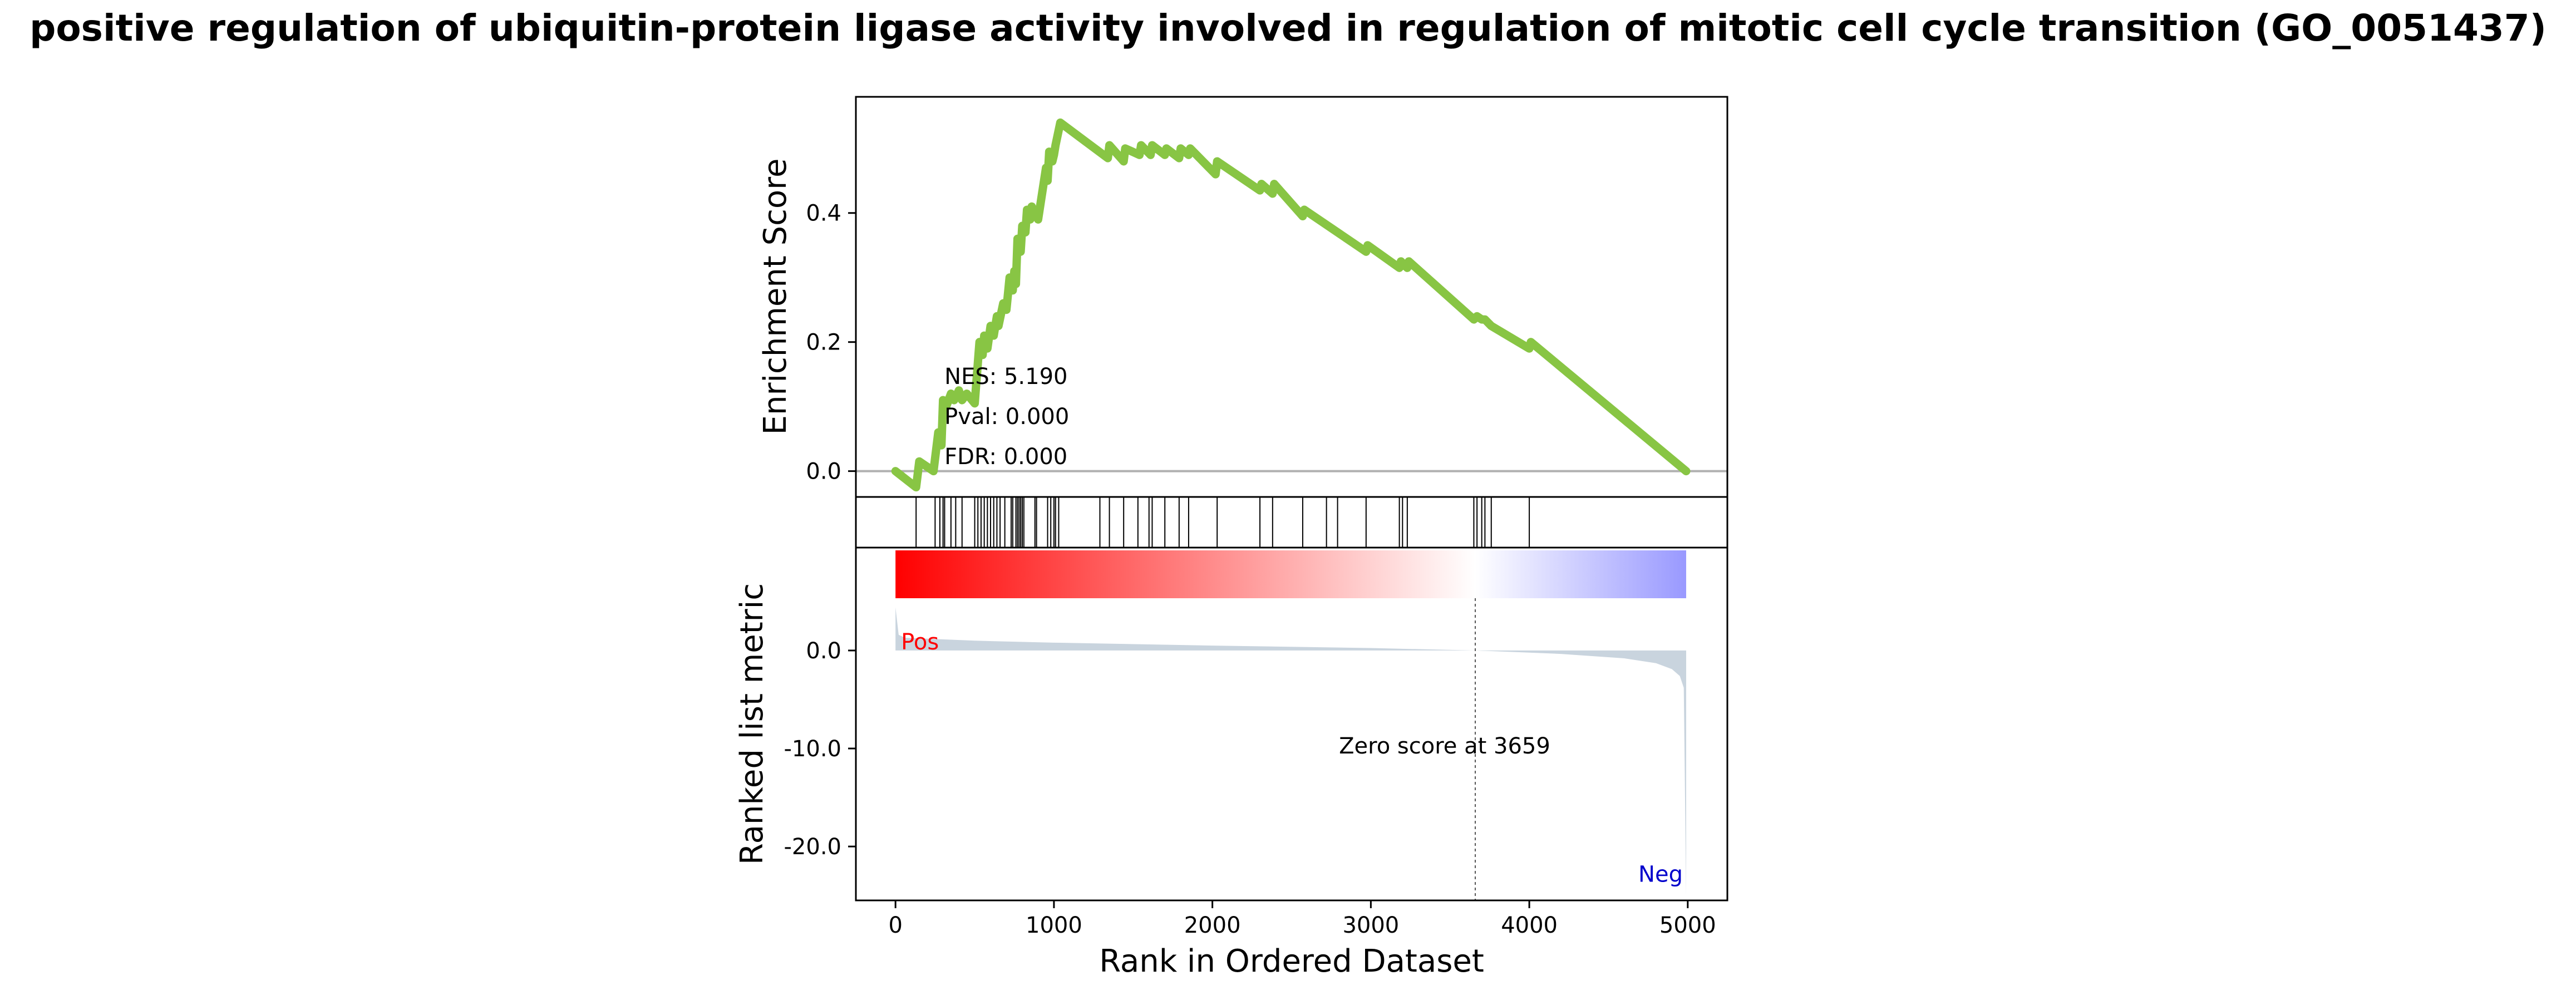 The height and width of the screenshot is (995, 2576). What do you see at coordinates (1660, 875) in the screenshot?
I see `neg-label: Neg` at bounding box center [1660, 875].